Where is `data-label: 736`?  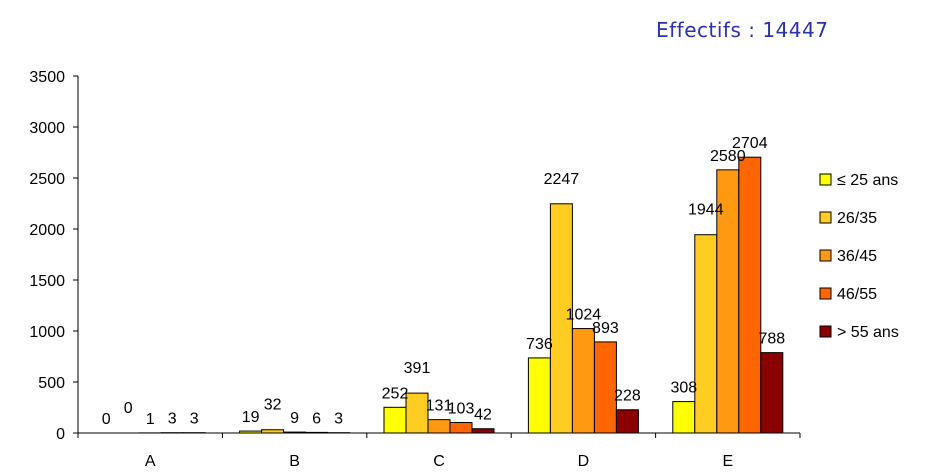
data-label: 736 is located at coordinates (539, 344).